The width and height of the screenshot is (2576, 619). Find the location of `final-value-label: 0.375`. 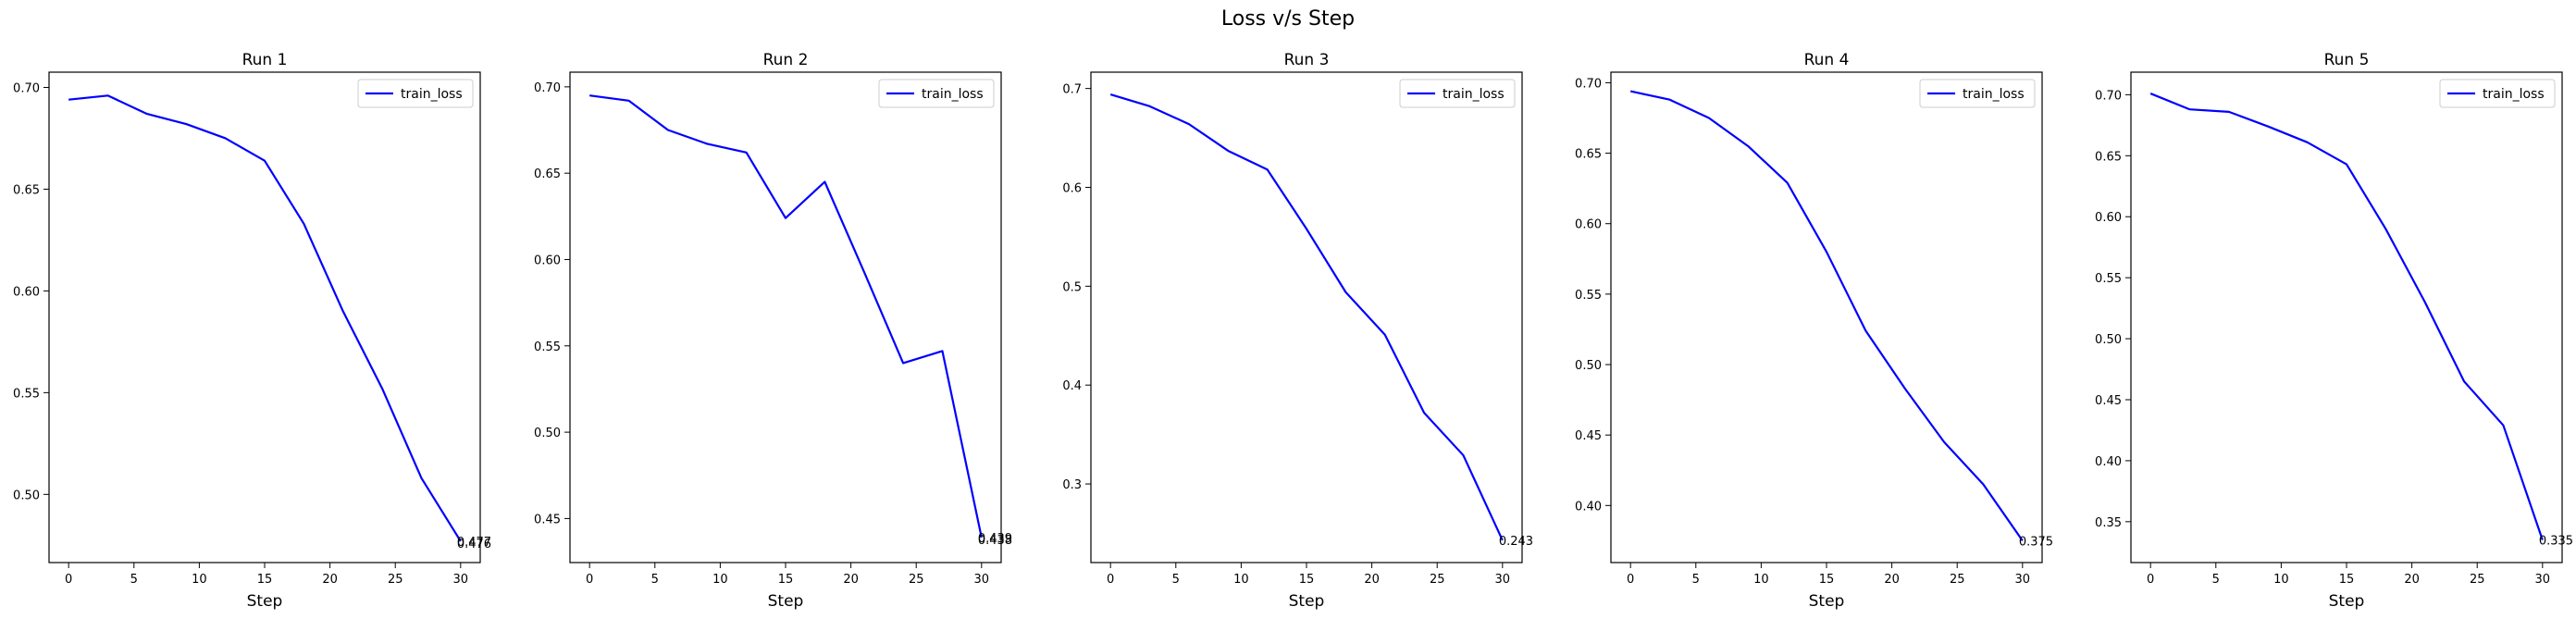

final-value-label: 0.375 is located at coordinates (2036, 542).